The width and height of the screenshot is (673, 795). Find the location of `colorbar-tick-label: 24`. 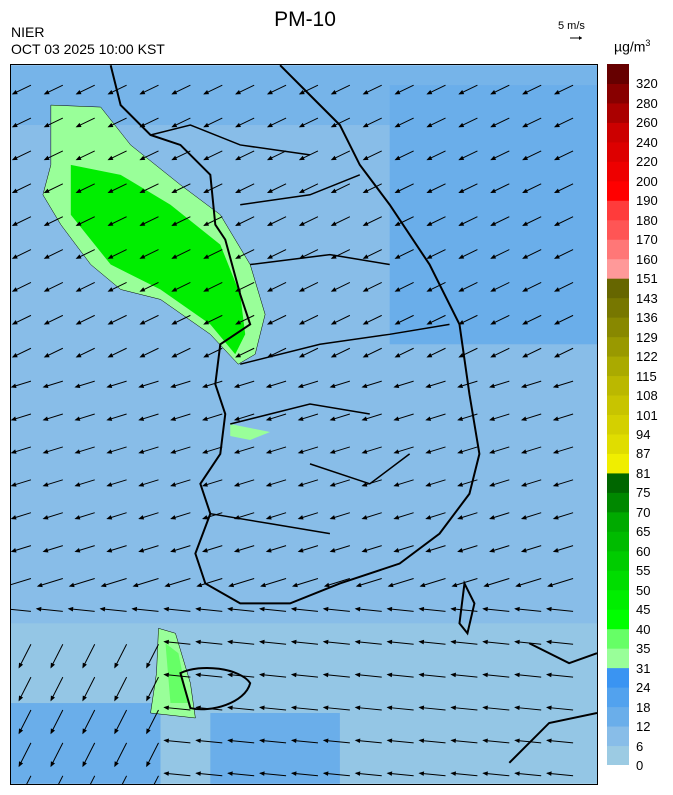

colorbar-tick-label: 24 is located at coordinates (643, 688).